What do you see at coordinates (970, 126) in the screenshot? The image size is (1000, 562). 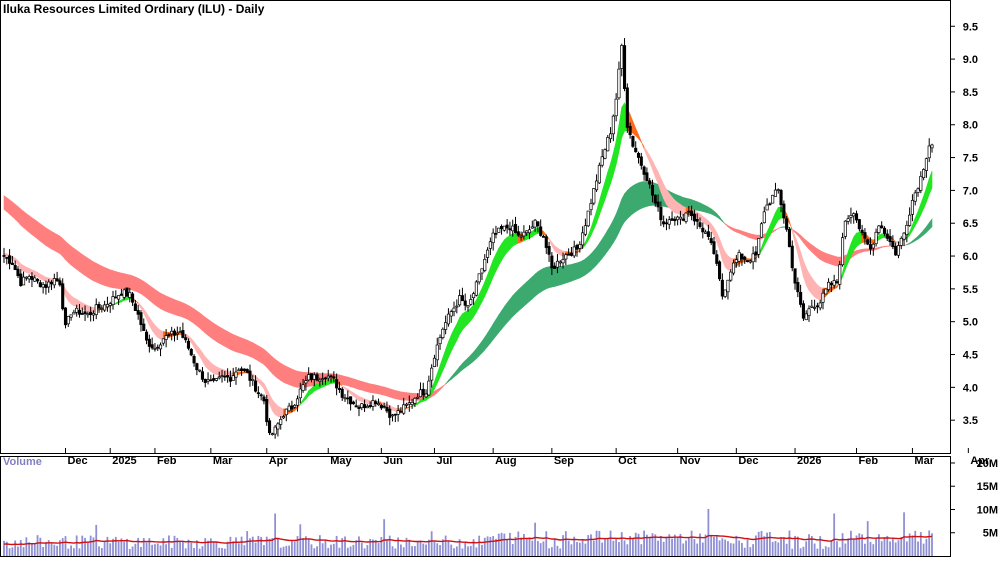 I see `price-tick-label: 8.0` at bounding box center [970, 126].